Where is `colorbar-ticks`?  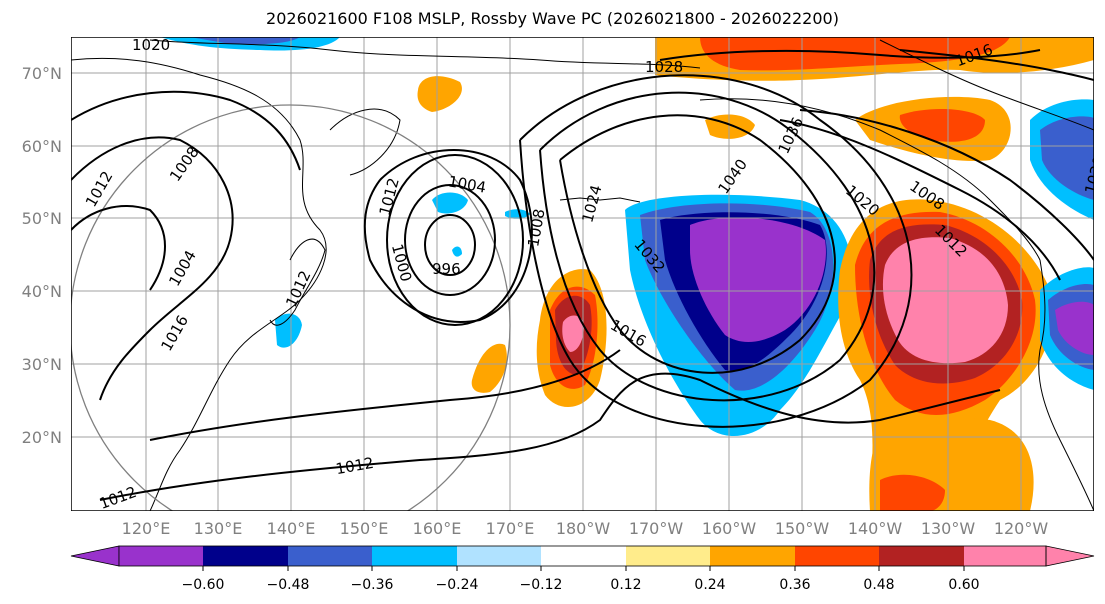
colorbar-ticks is located at coordinates (583, 568).